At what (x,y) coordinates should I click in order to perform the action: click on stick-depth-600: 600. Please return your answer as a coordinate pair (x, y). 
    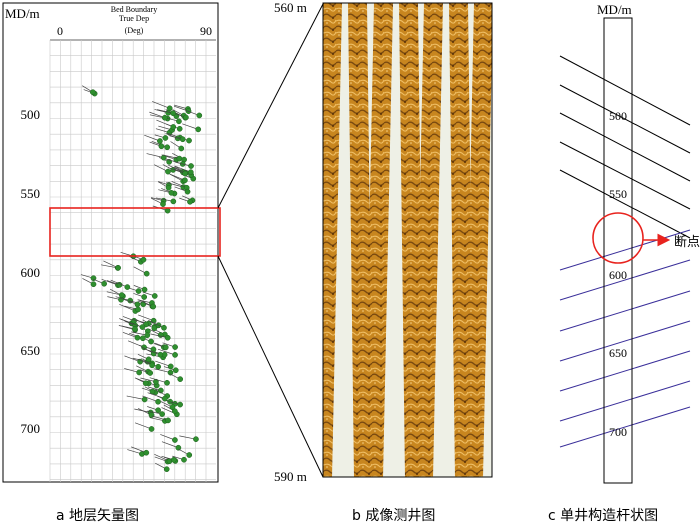
    Looking at the image, I should click on (618, 275).